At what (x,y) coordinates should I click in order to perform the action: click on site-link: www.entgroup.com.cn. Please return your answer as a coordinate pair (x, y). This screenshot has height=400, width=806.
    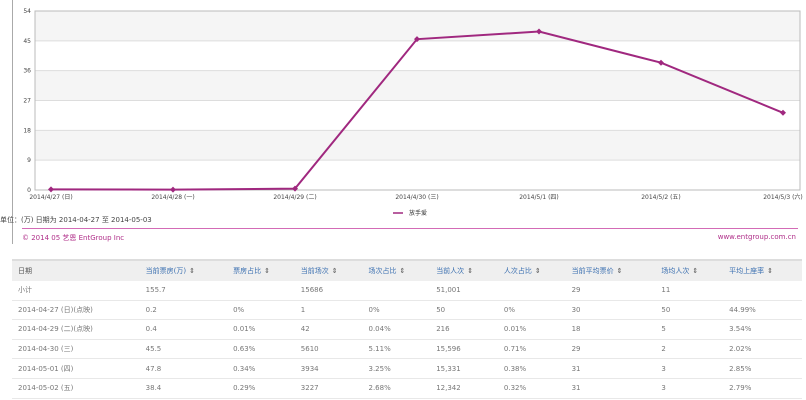
    Looking at the image, I should click on (756, 237).